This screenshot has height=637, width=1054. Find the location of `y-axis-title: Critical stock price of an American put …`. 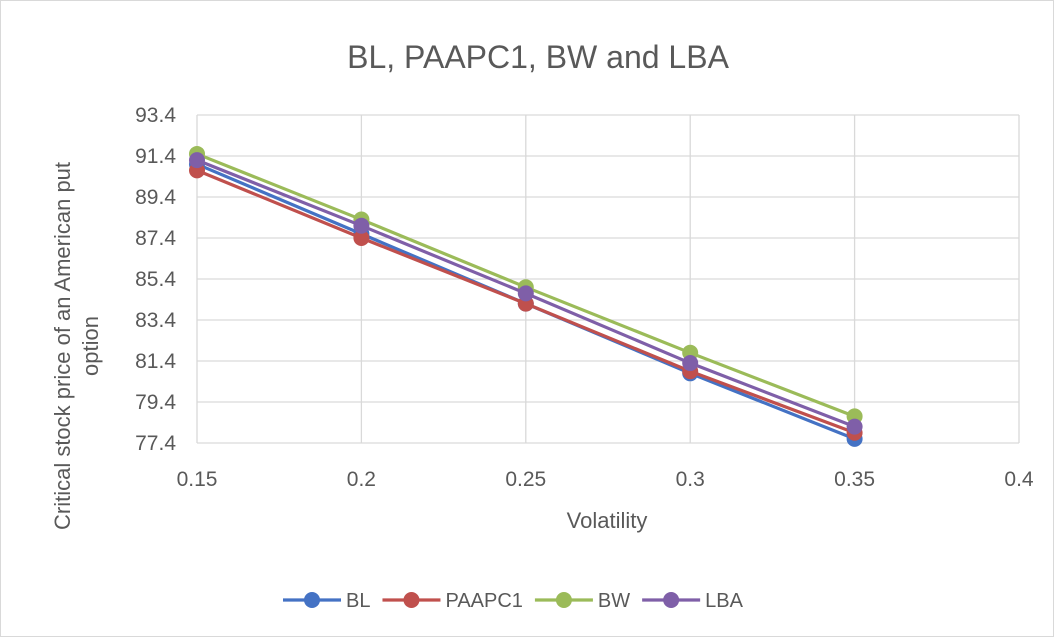

y-axis-title: Critical stock price of an American put … is located at coordinates (76, 346).